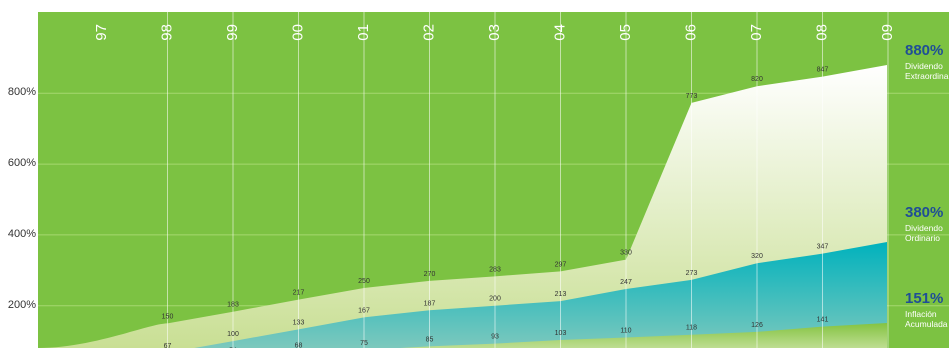 This screenshot has width=949, height=348. Describe the element at coordinates (560, 32) in the screenshot. I see `x-tick-label: 04` at that location.